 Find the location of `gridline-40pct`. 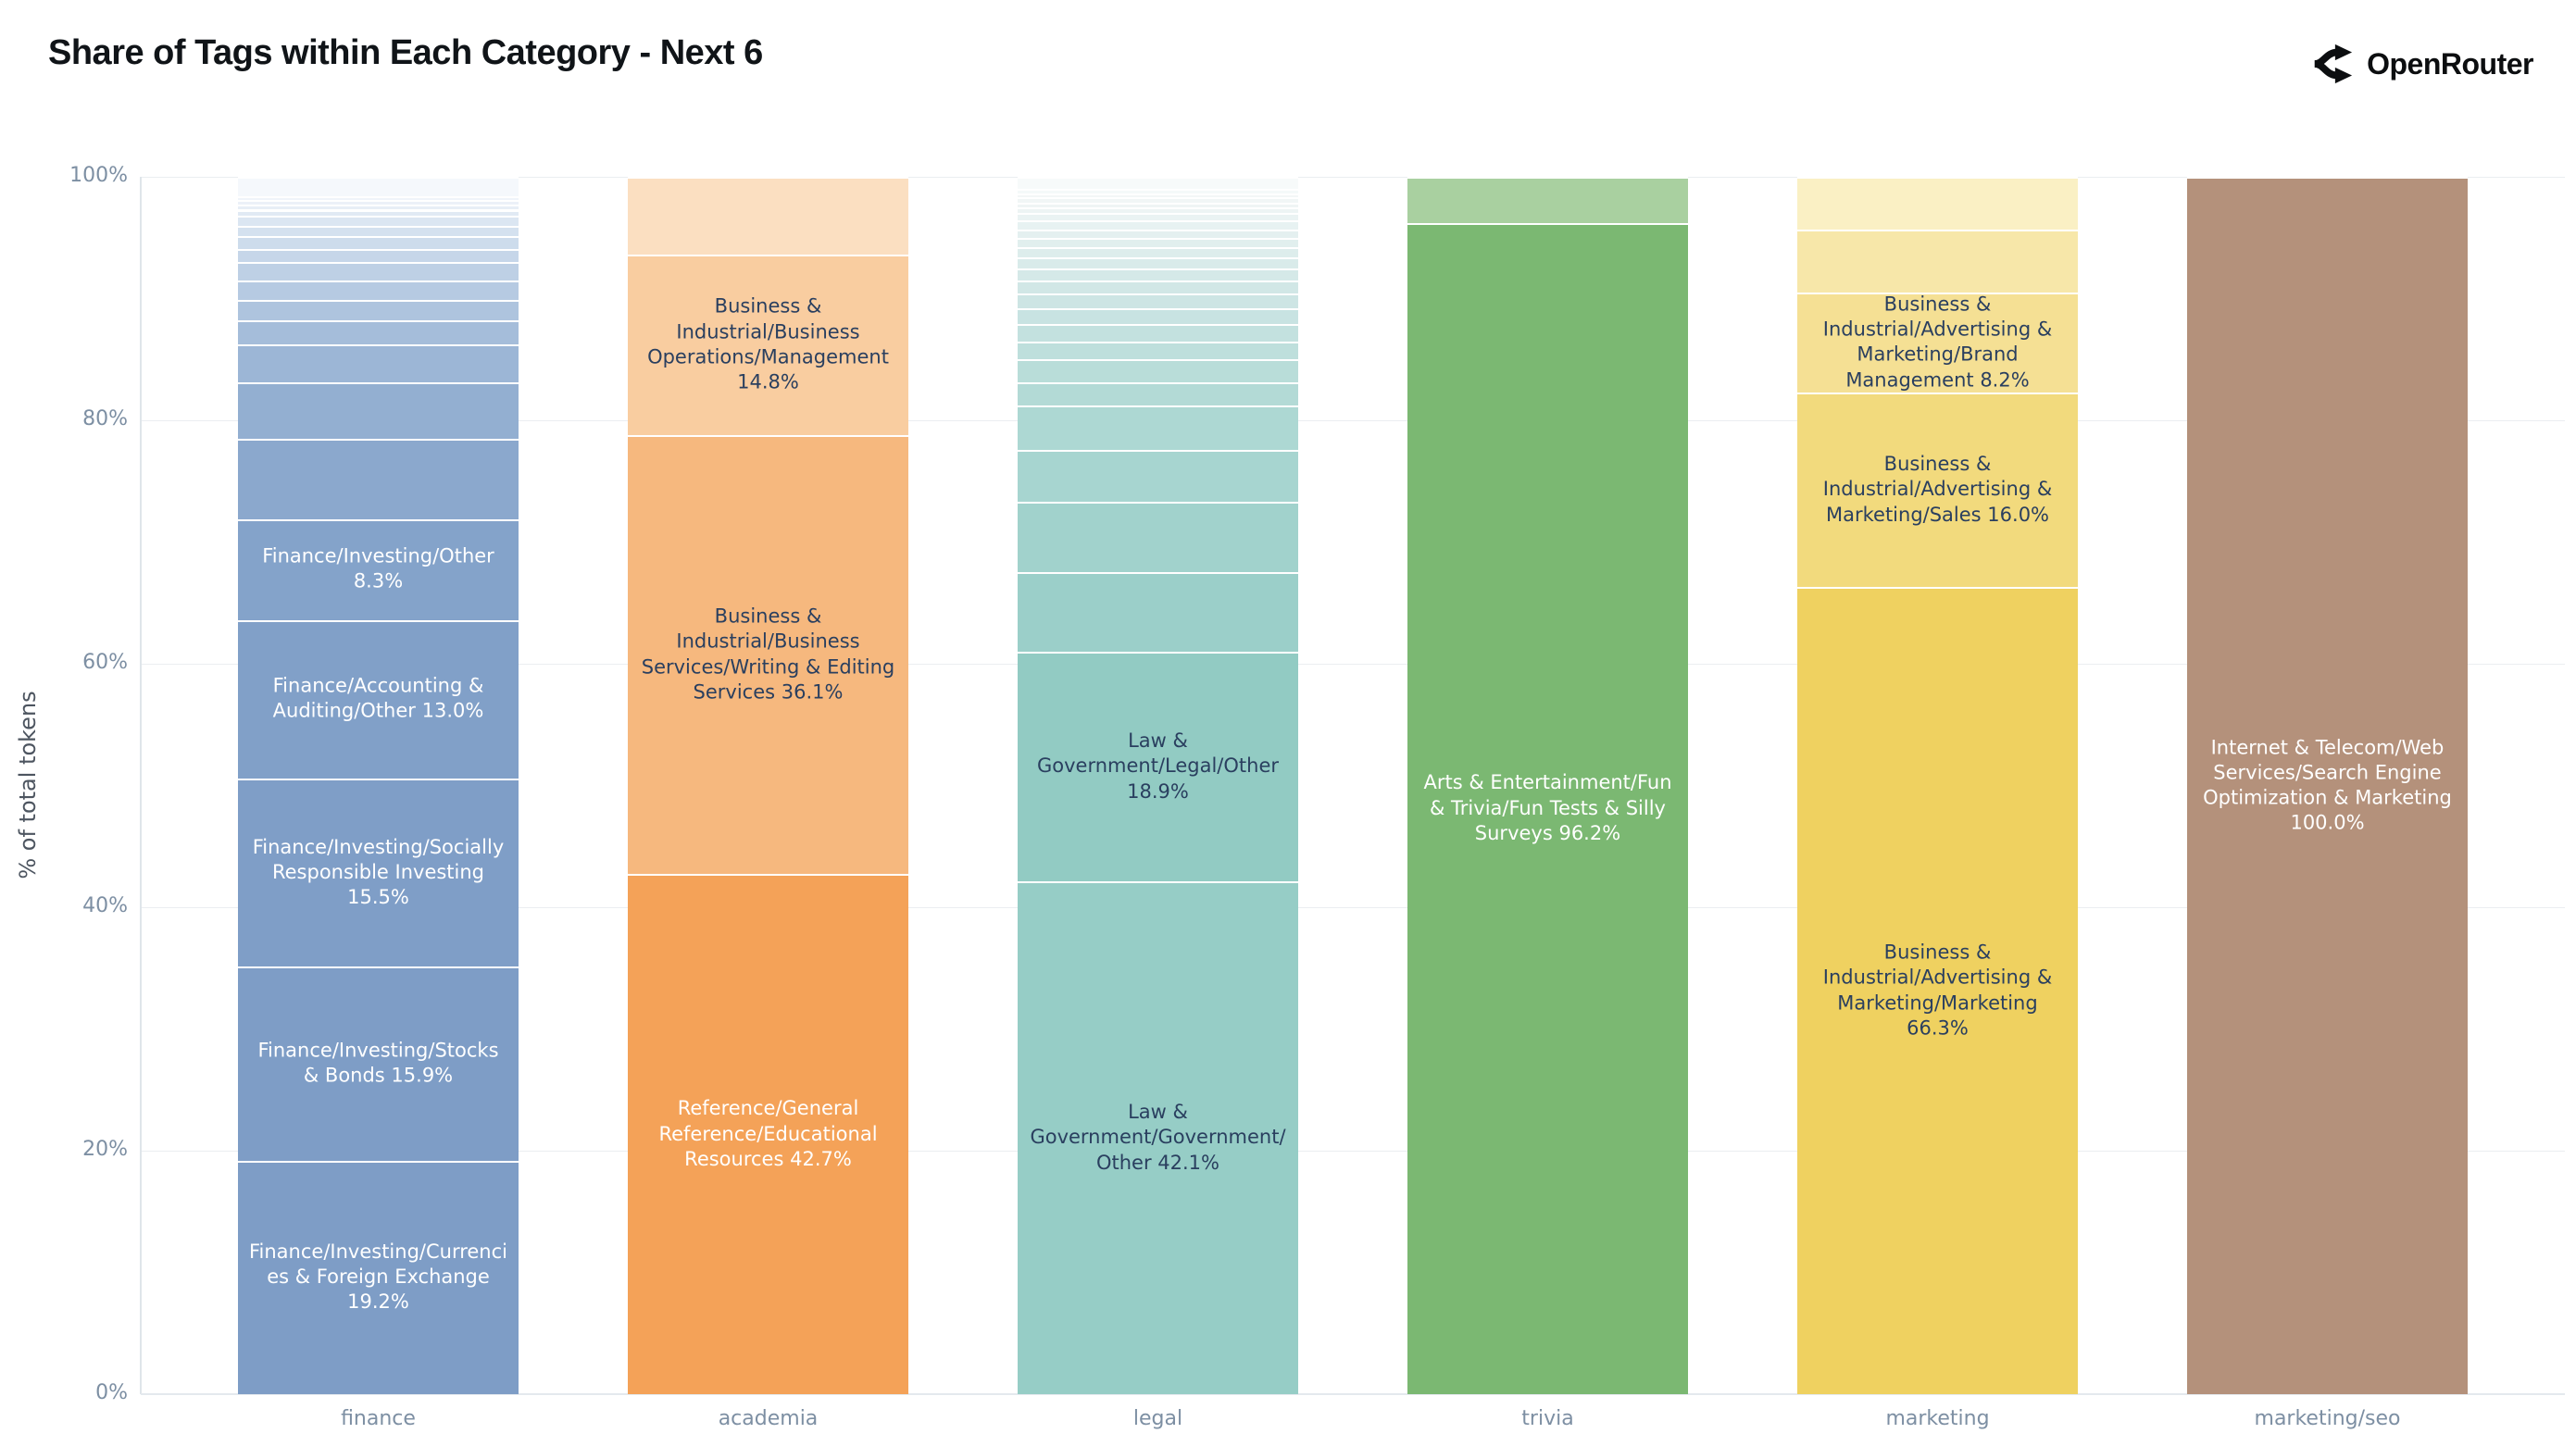

gridline-40pct is located at coordinates (1353, 907).